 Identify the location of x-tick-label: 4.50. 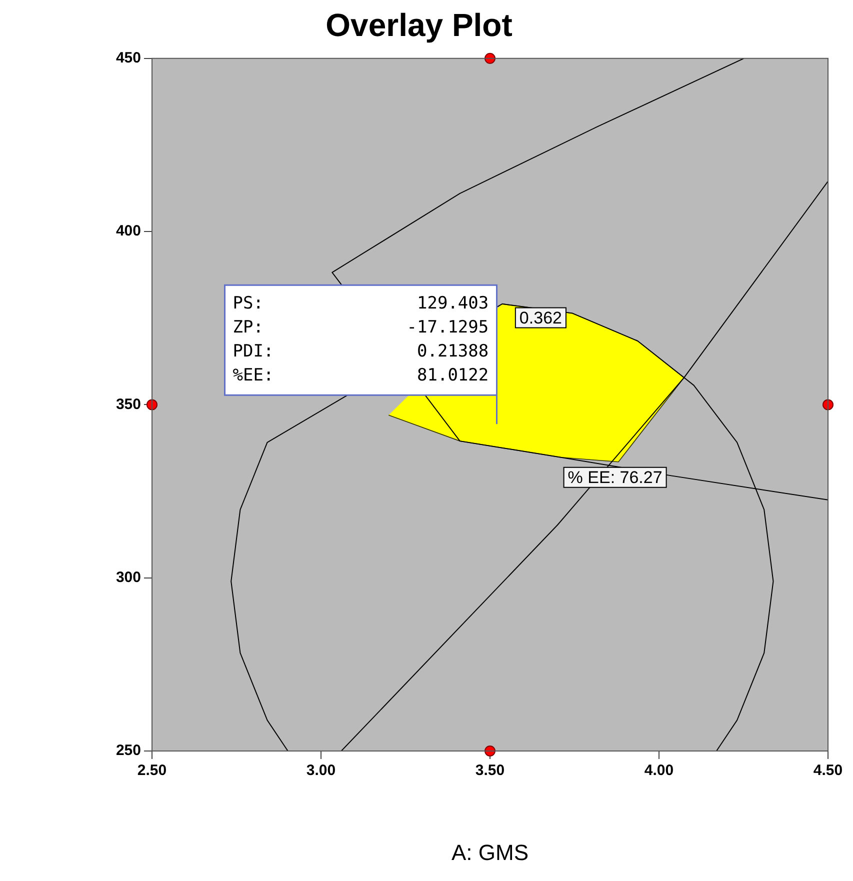
(828, 771).